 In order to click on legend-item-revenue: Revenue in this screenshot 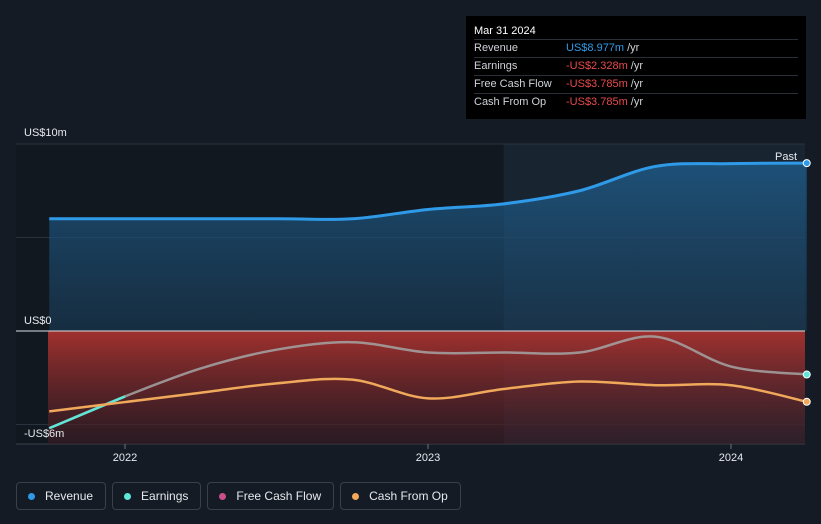, I will do `click(61, 496)`.